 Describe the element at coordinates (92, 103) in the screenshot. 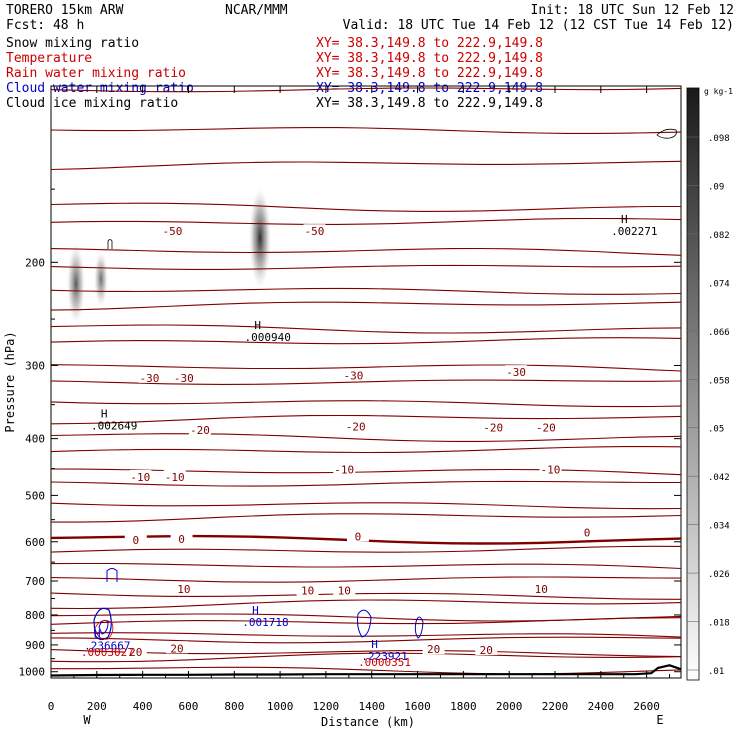

I see `legend-item-4: Cloud ice mixing ratio` at that location.